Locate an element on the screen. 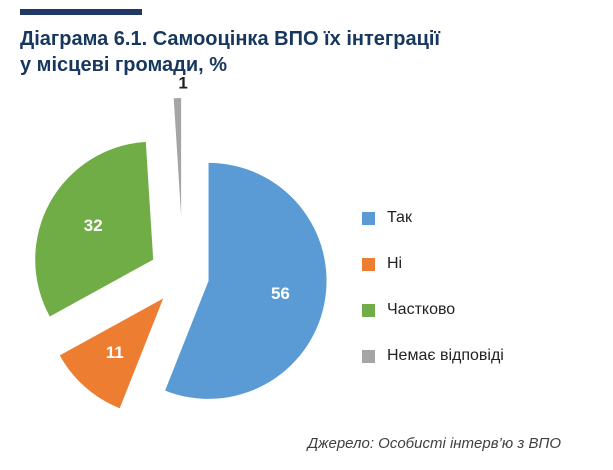 Image resolution: width=613 pixels, height=470 pixels. title-line-2: у місцеві громади, % is located at coordinates (124, 65).